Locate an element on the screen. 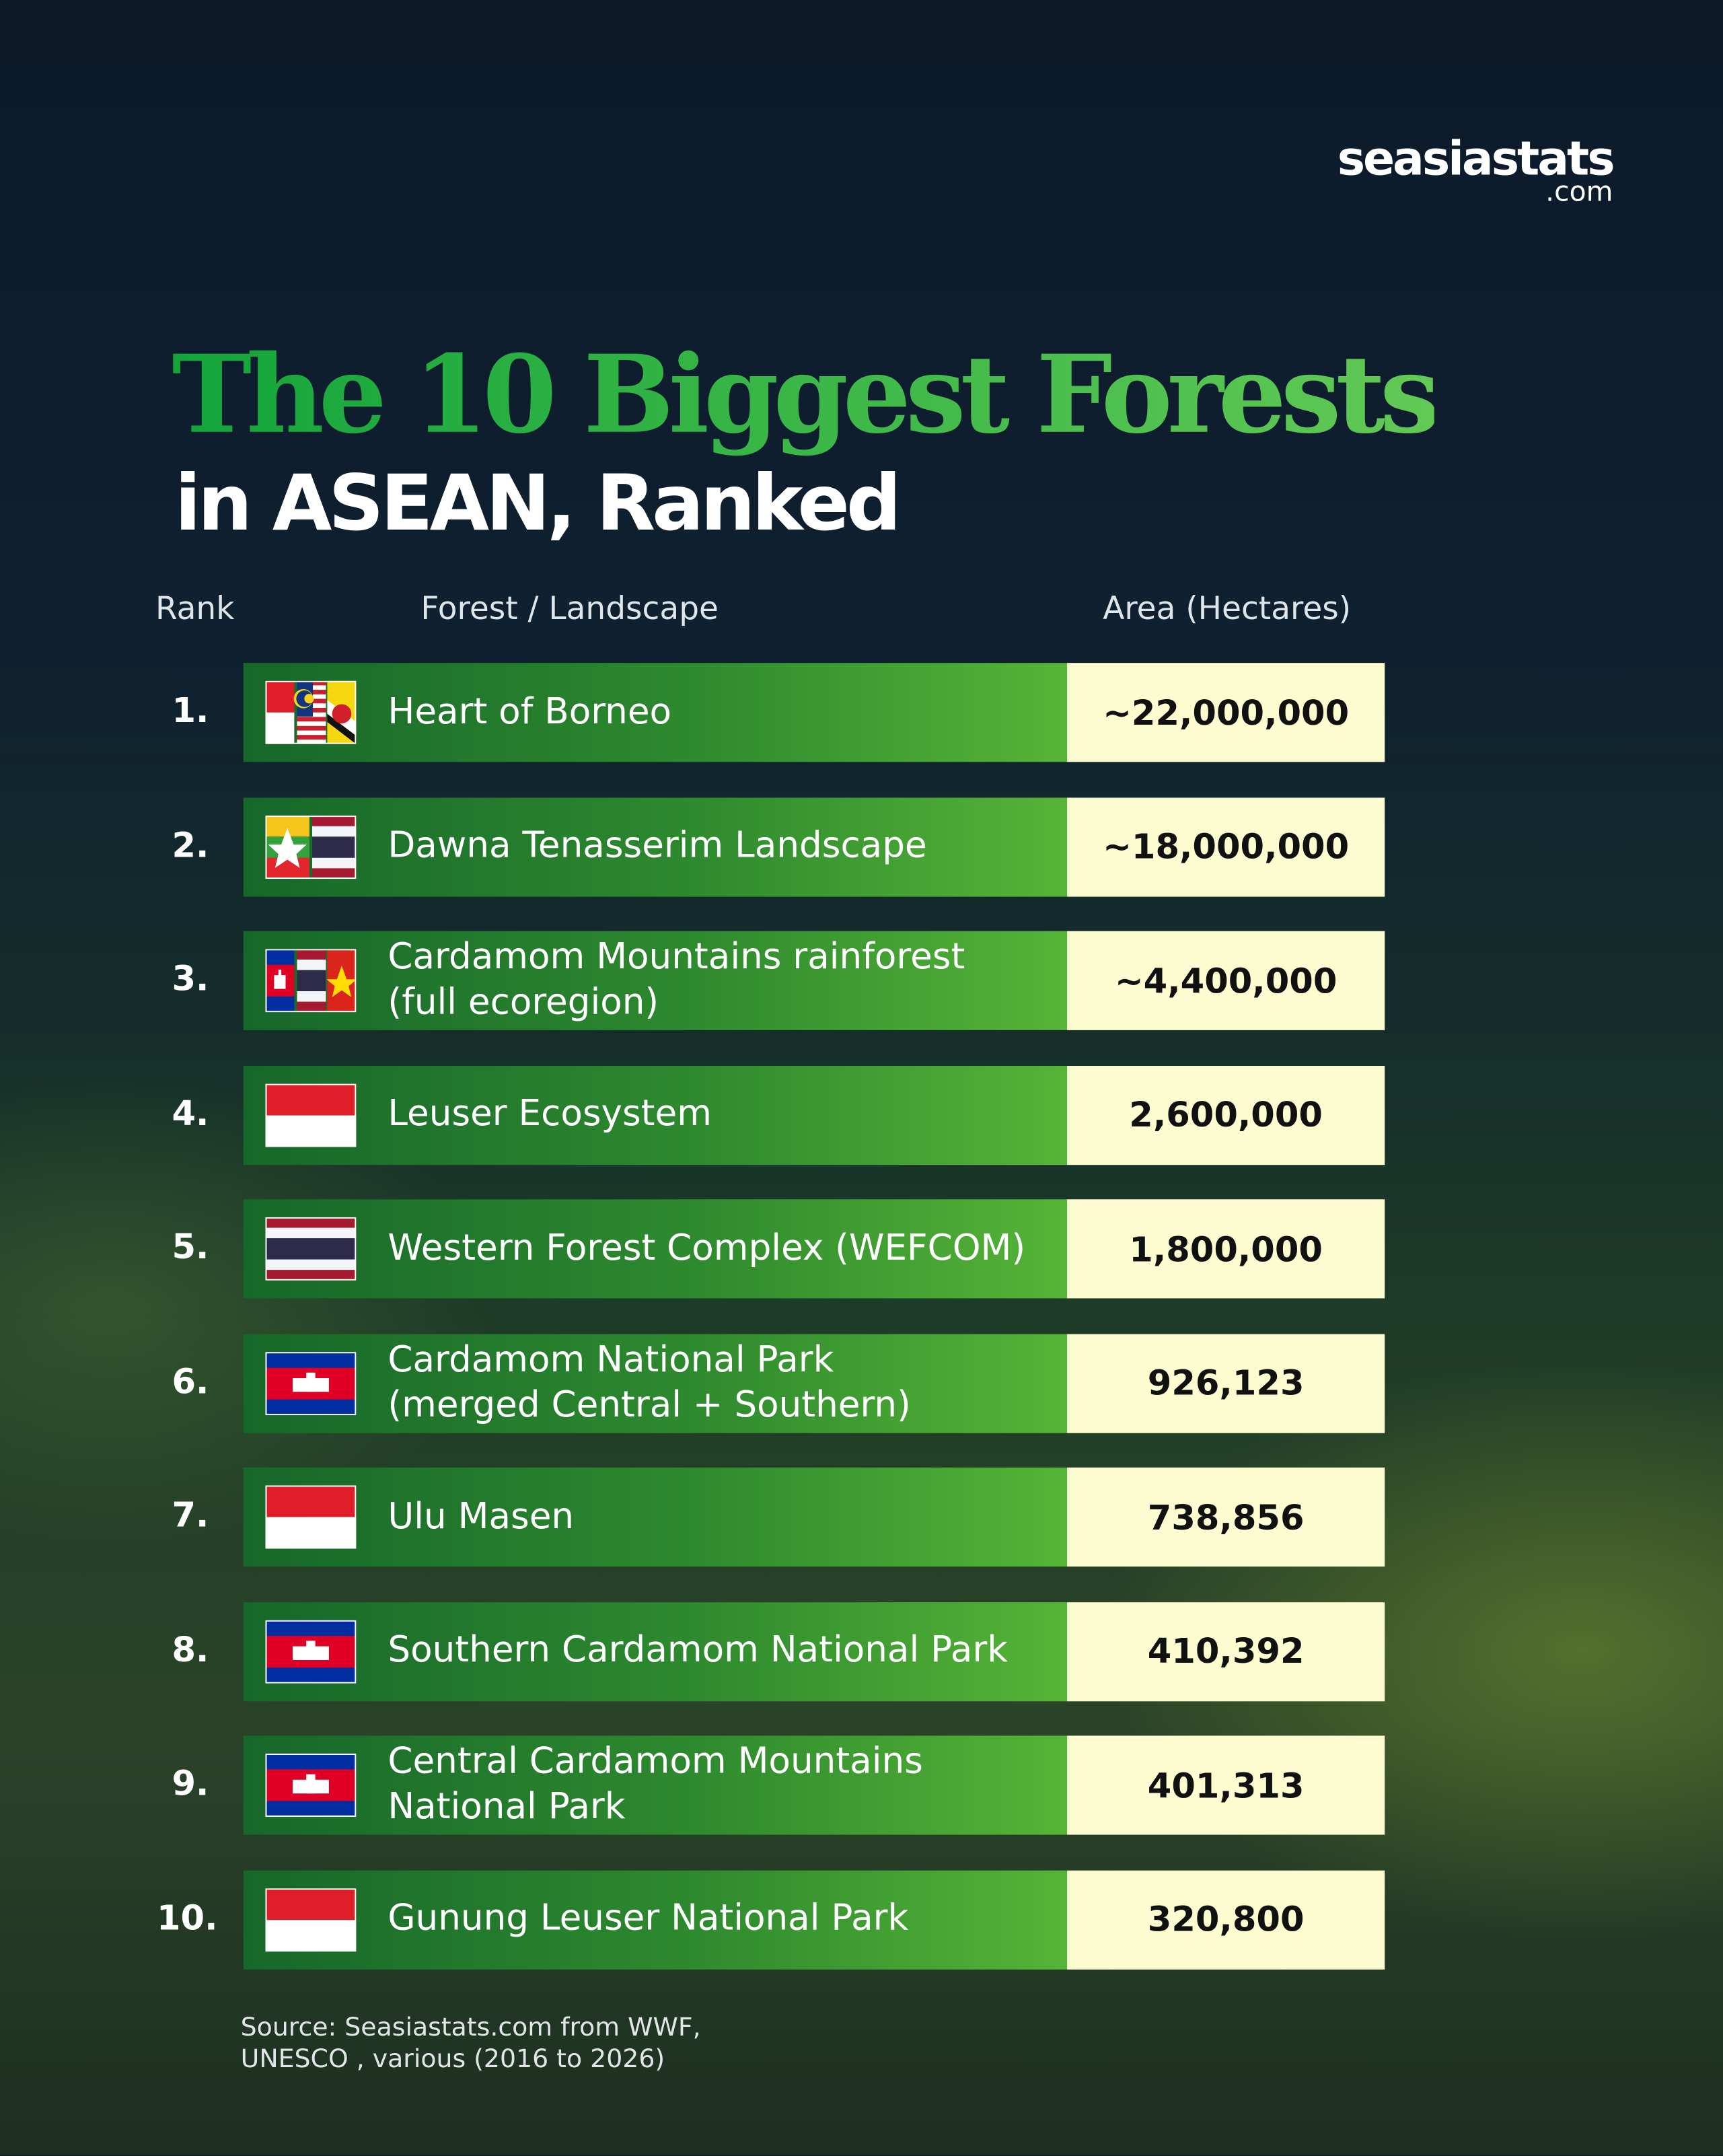  name-line: National Park is located at coordinates (507, 1807).